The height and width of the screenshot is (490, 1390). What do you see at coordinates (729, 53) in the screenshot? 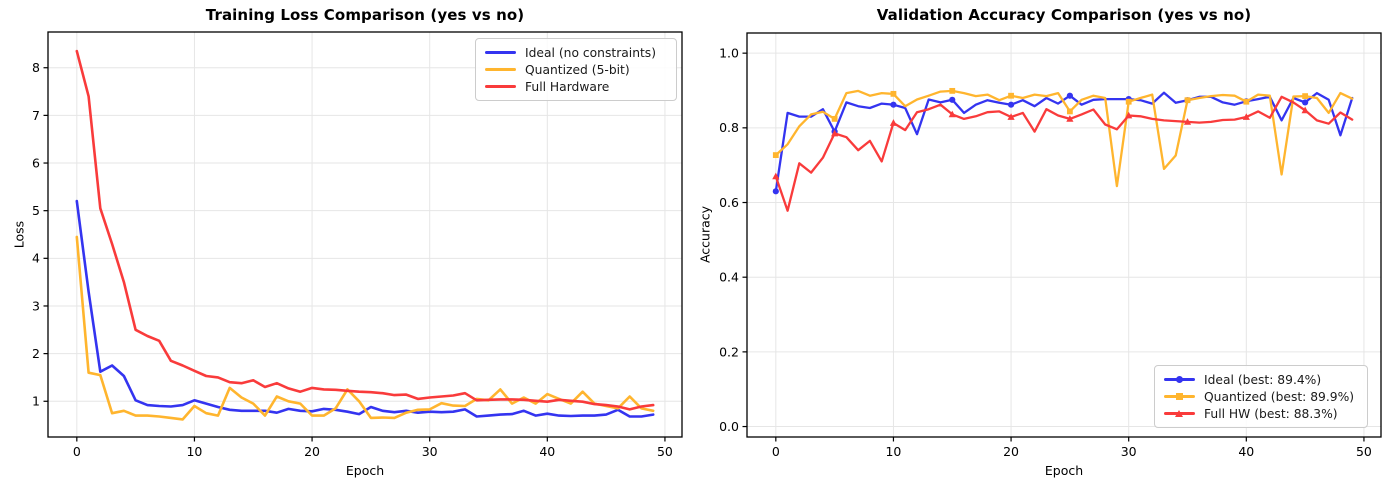
I see `y-tick-label: 1.0` at bounding box center [729, 53].